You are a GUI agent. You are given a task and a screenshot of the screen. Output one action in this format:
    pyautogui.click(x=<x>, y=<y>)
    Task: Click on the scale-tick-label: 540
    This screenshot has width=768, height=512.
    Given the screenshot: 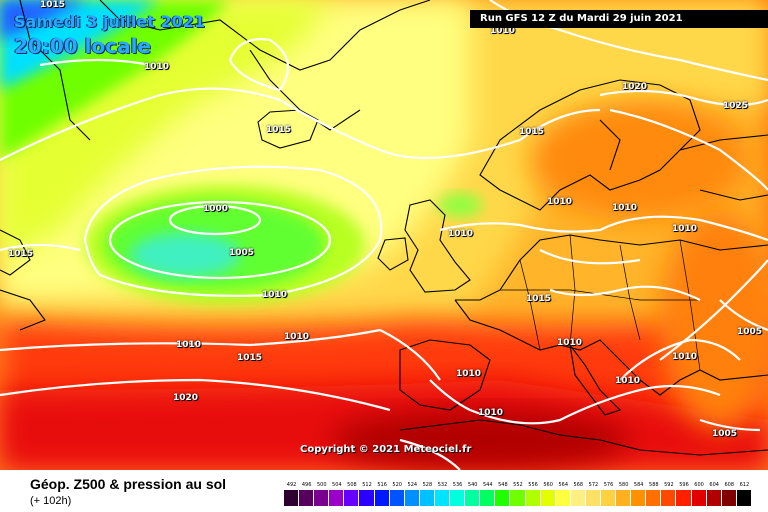 What is the action you would take?
    pyautogui.click(x=472, y=485)
    